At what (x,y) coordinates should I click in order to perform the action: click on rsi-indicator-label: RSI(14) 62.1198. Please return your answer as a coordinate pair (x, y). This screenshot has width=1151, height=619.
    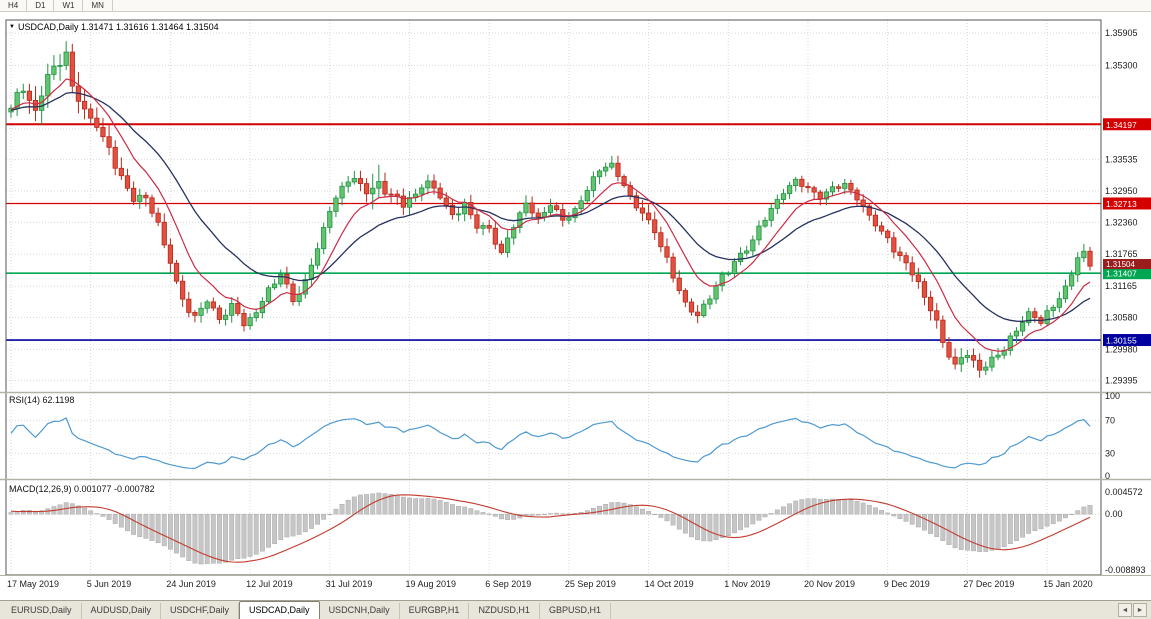
    Looking at the image, I should click on (42, 400).